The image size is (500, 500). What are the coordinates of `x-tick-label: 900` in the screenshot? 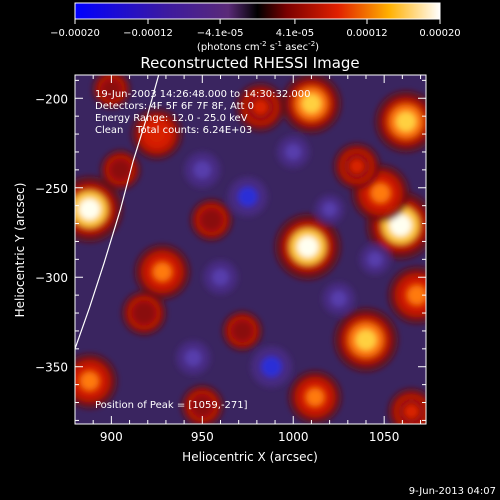 It's located at (111, 437).